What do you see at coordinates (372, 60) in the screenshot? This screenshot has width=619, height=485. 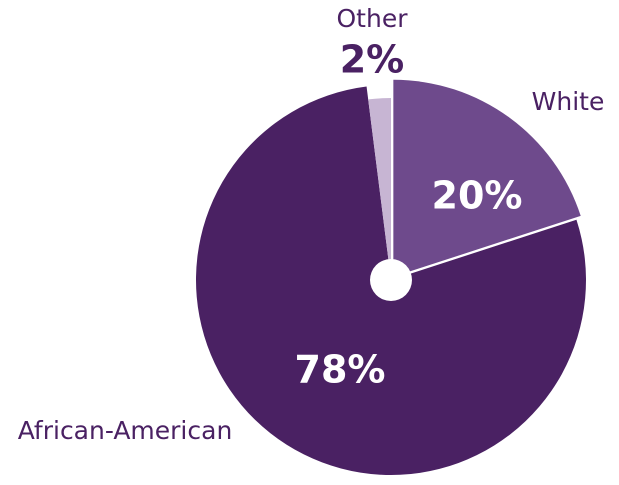 I see `value-label: 2%` at bounding box center [372, 60].